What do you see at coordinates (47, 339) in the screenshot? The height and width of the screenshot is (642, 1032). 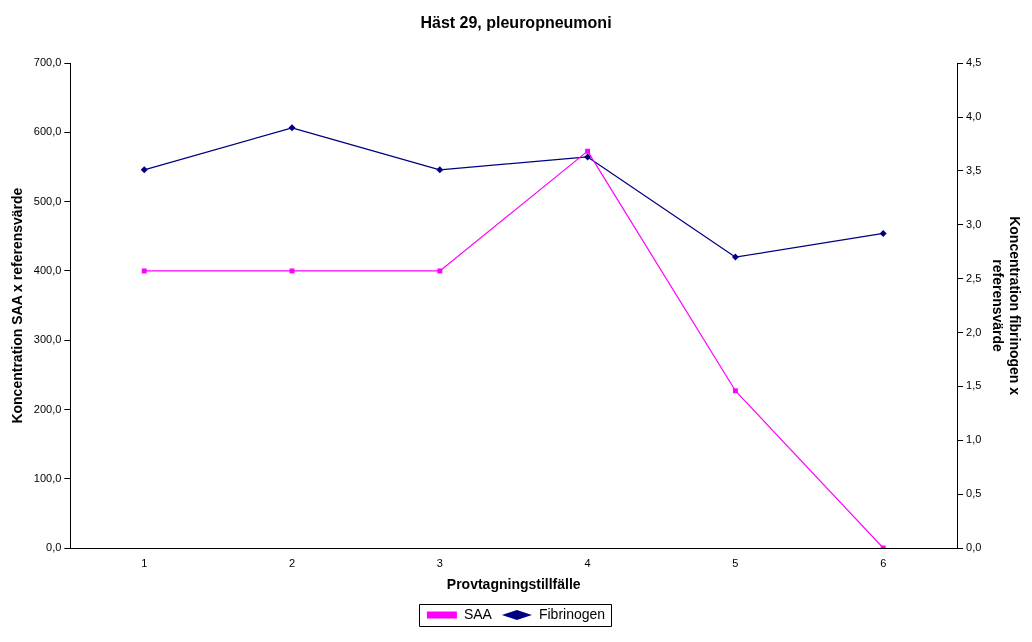 I see `y-tick-label: 300,0` at bounding box center [47, 339].